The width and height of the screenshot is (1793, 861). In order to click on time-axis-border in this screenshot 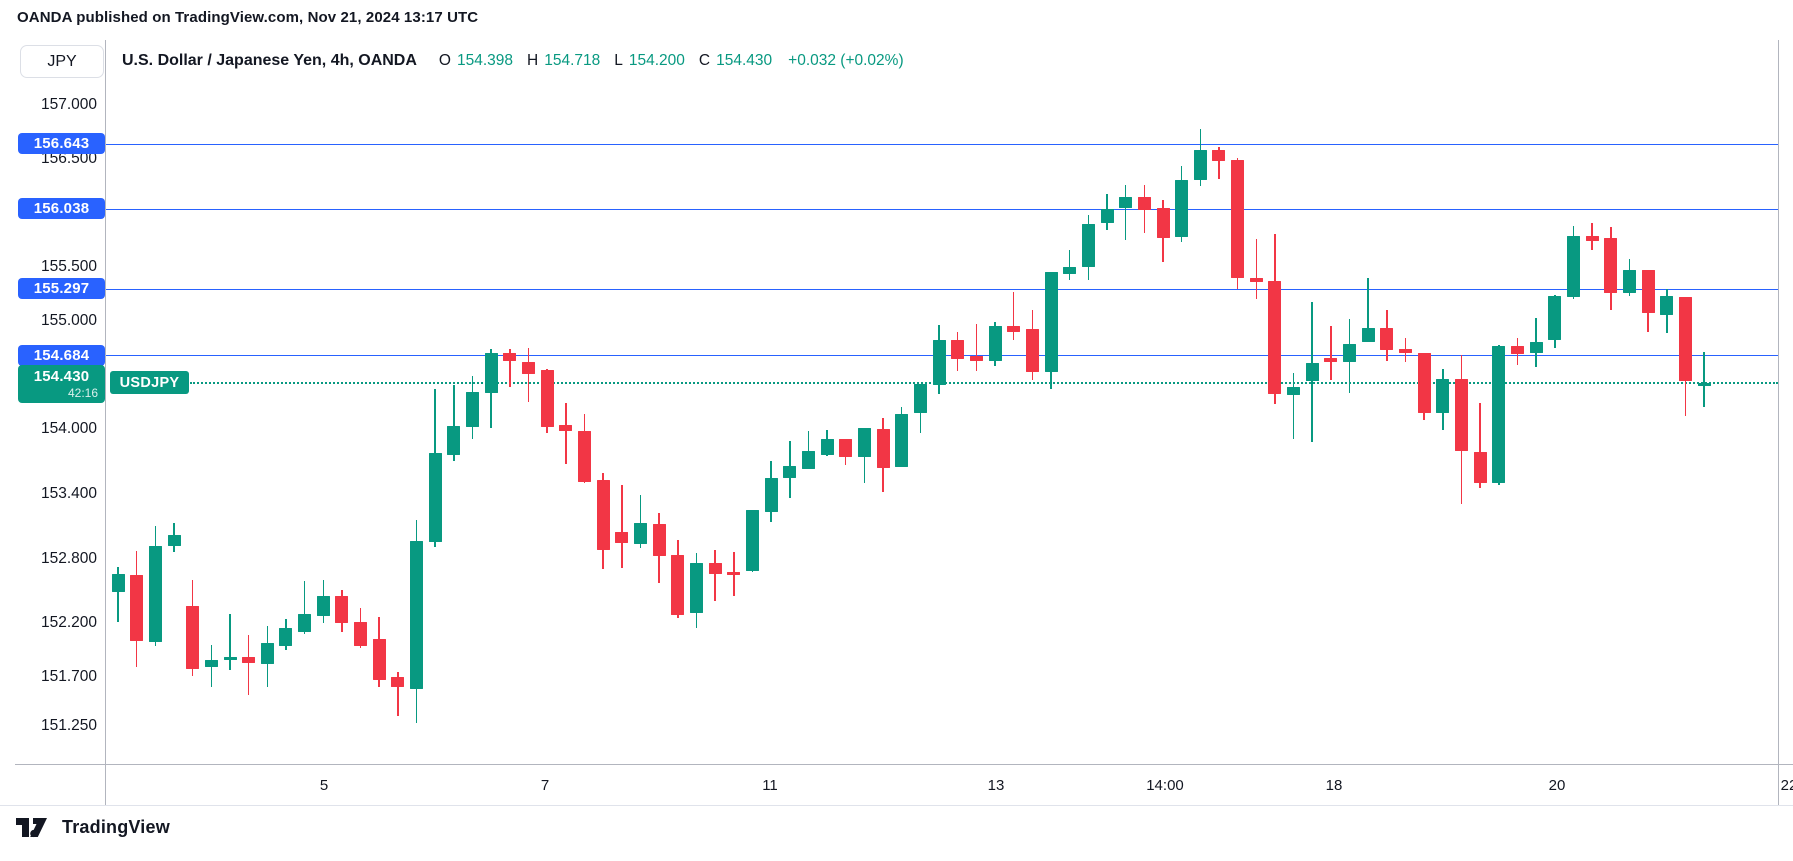, I will do `click(904, 764)`.